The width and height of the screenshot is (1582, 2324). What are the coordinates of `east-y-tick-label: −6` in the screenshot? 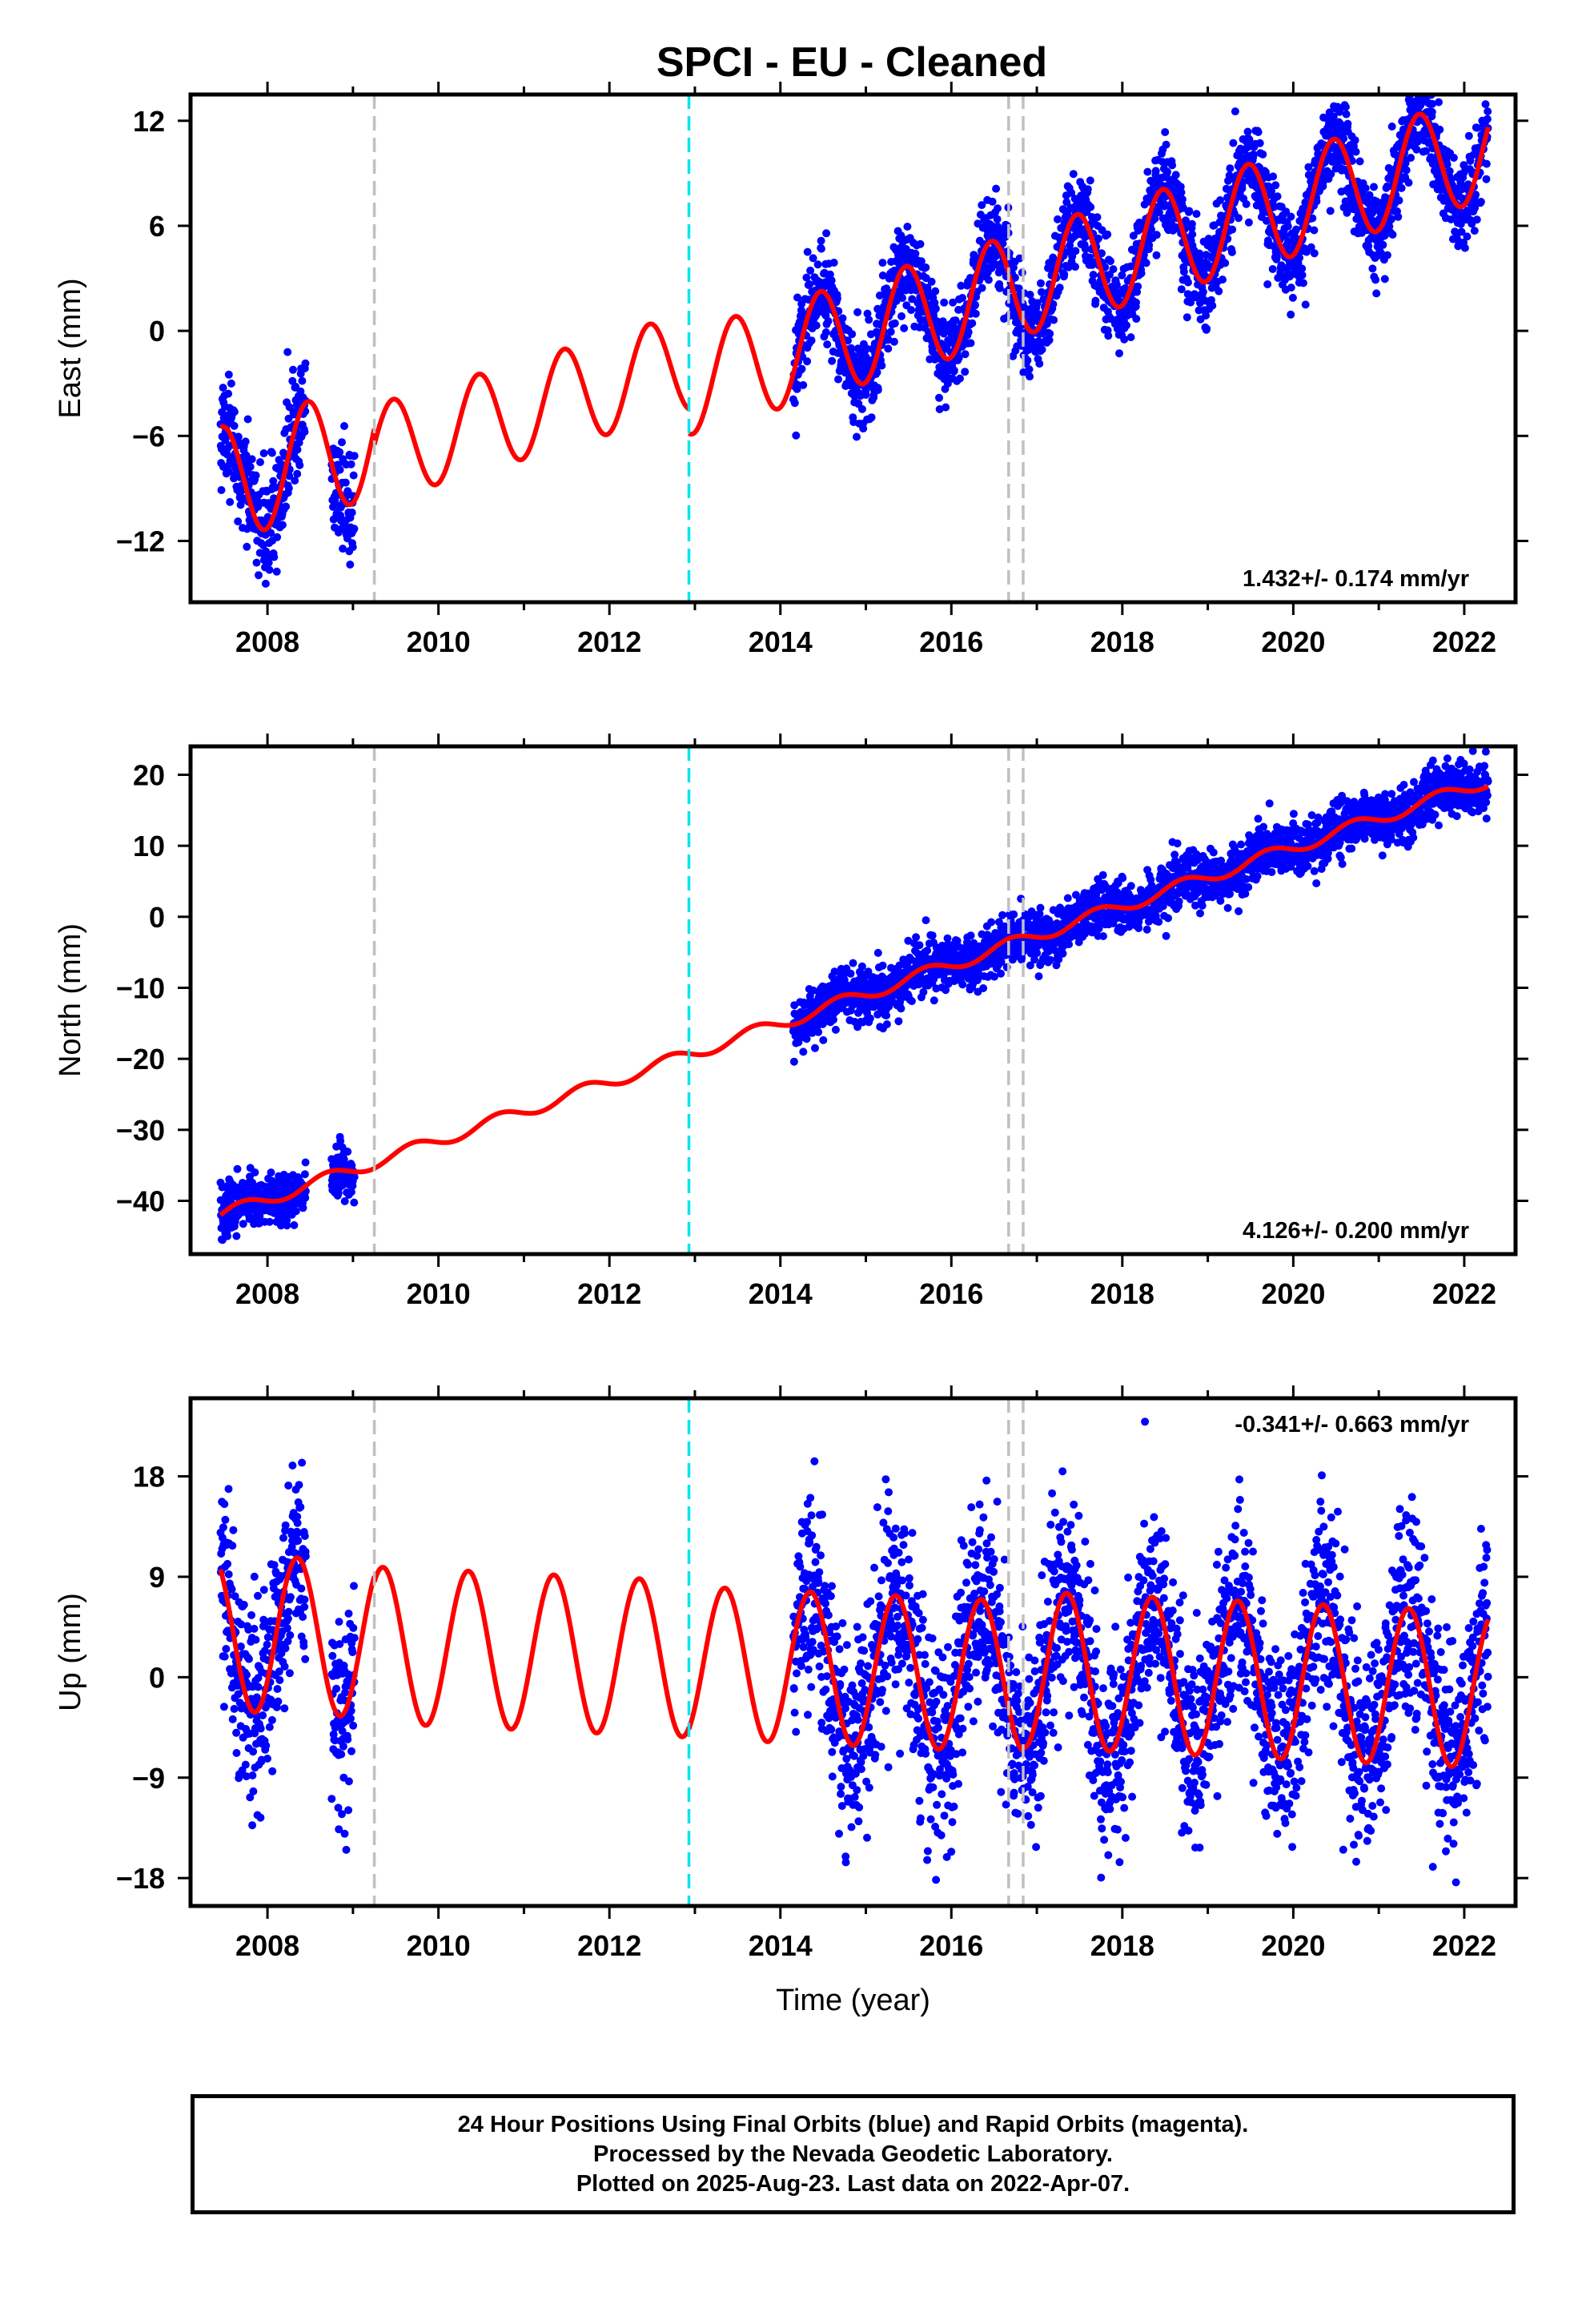 It's located at (148, 436).